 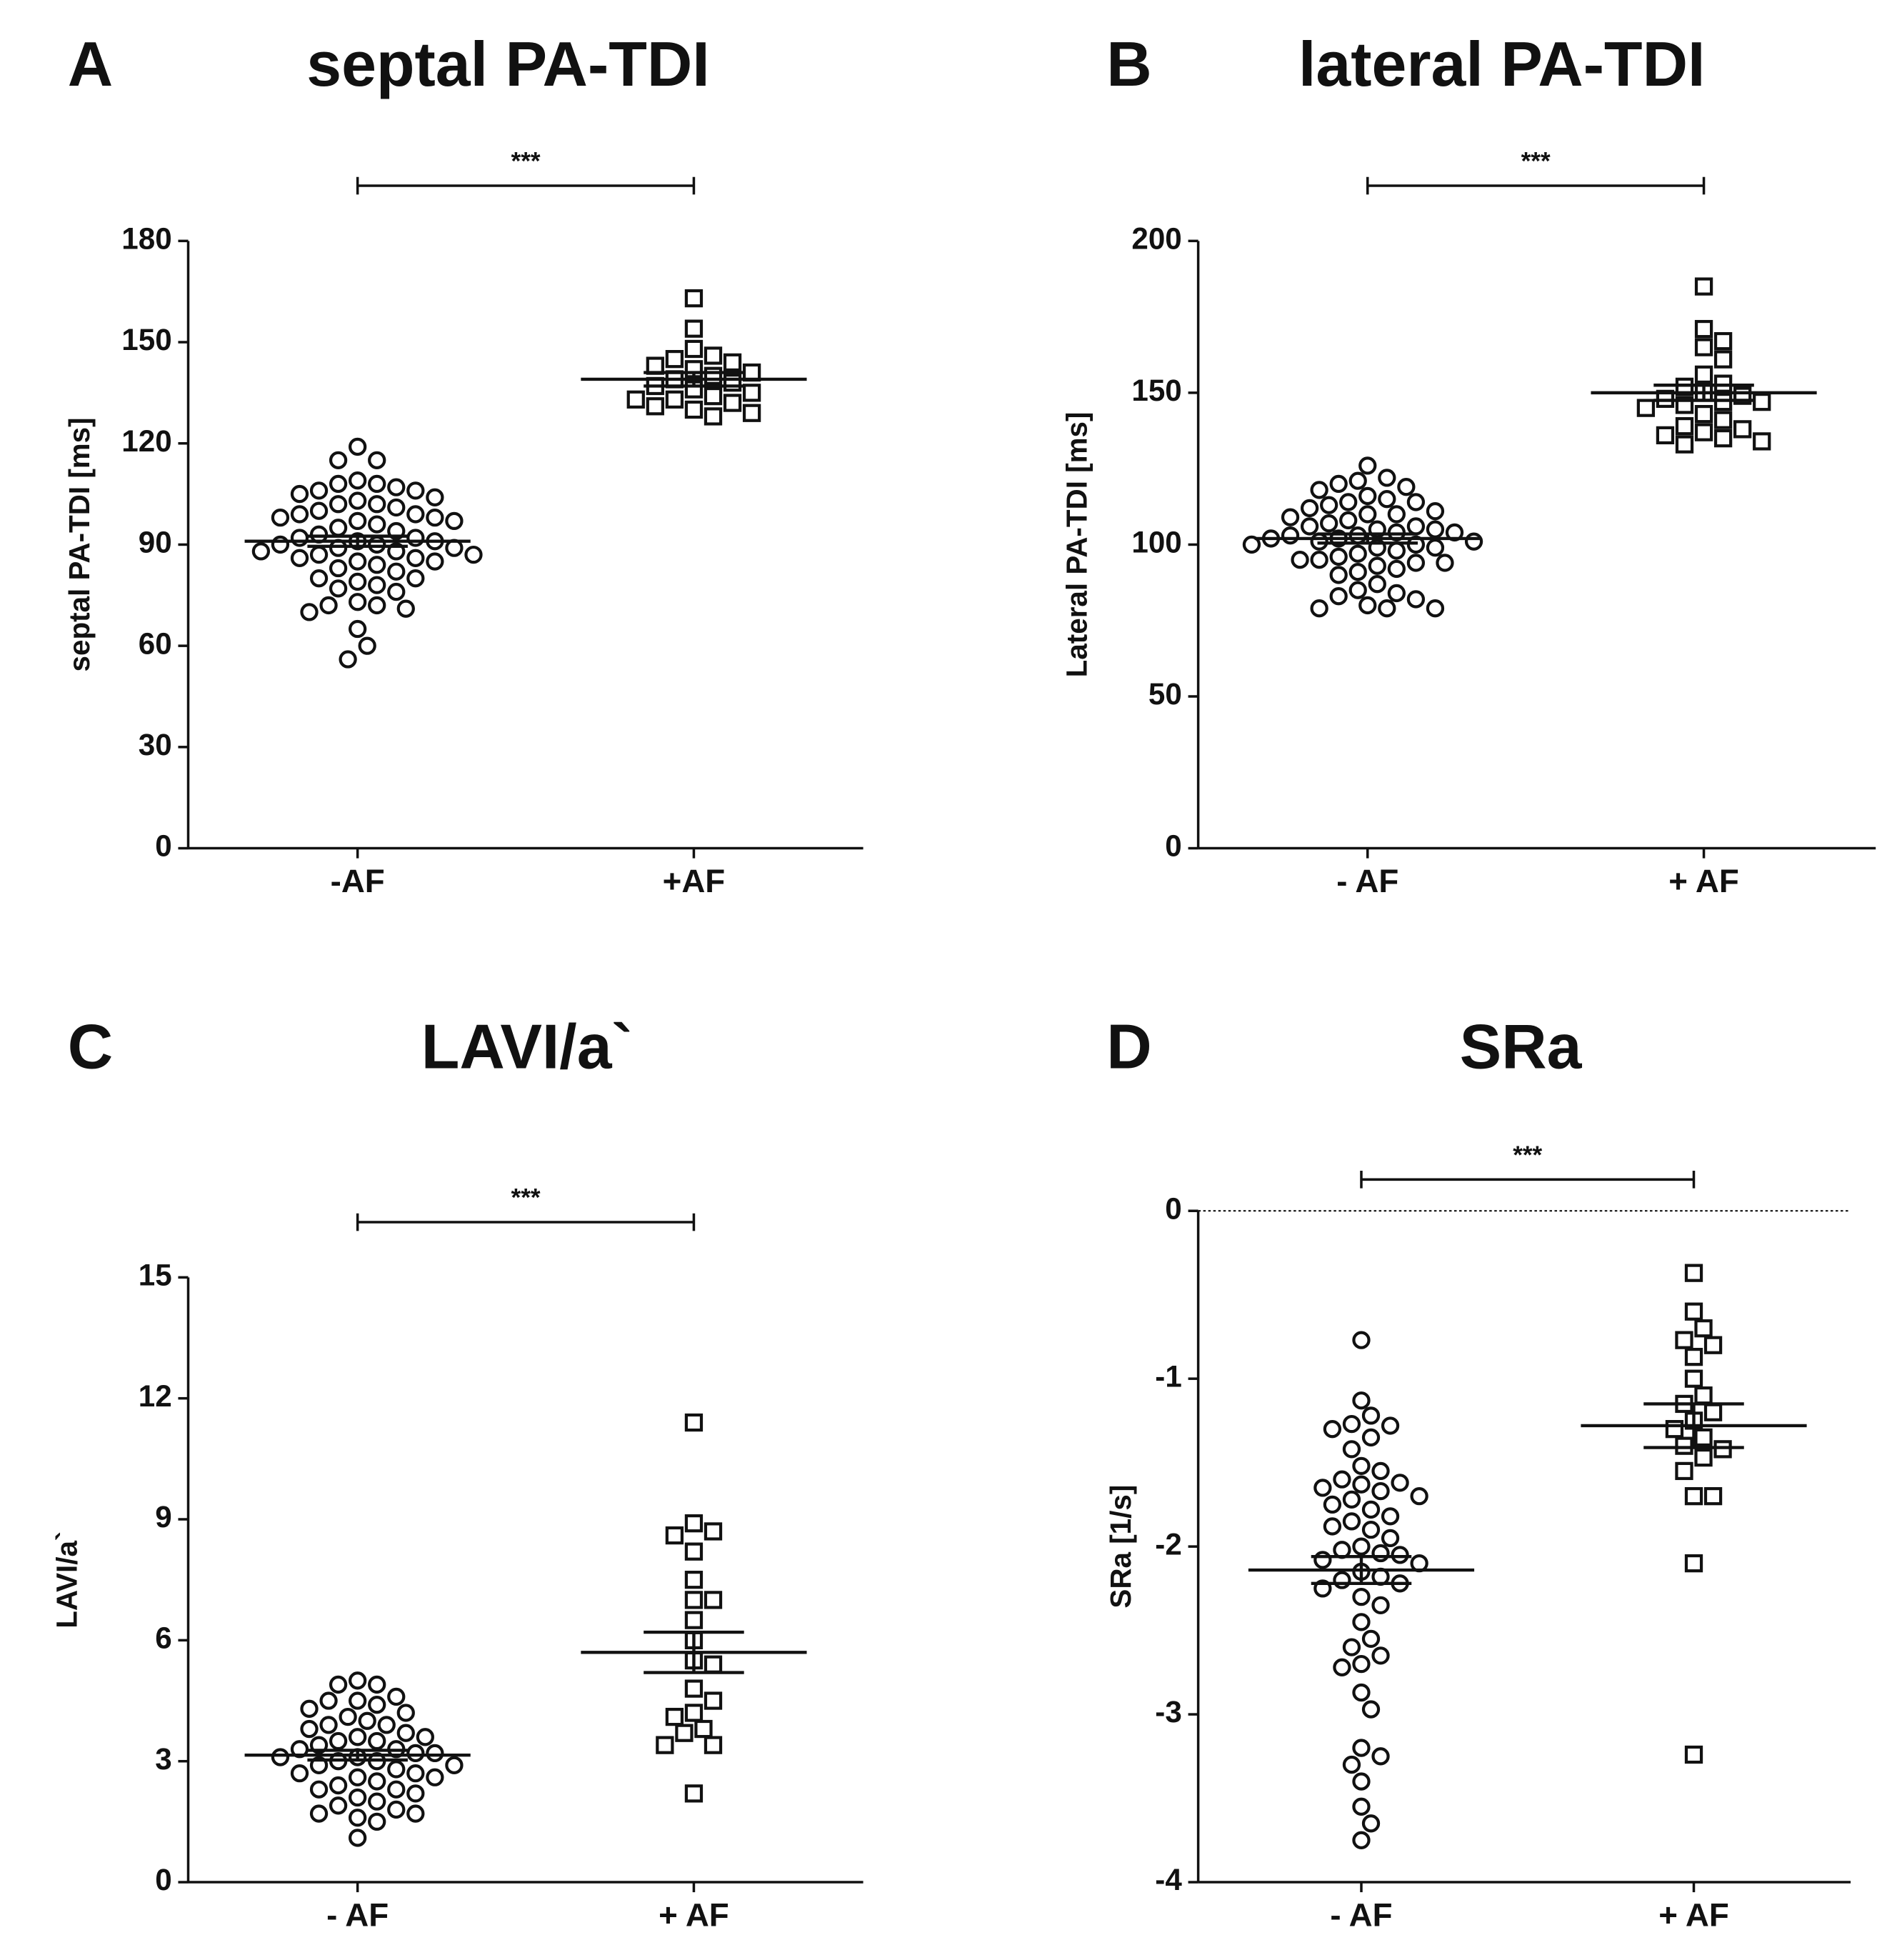 I want to click on sig-label: ***, so click(x=526, y=1198).